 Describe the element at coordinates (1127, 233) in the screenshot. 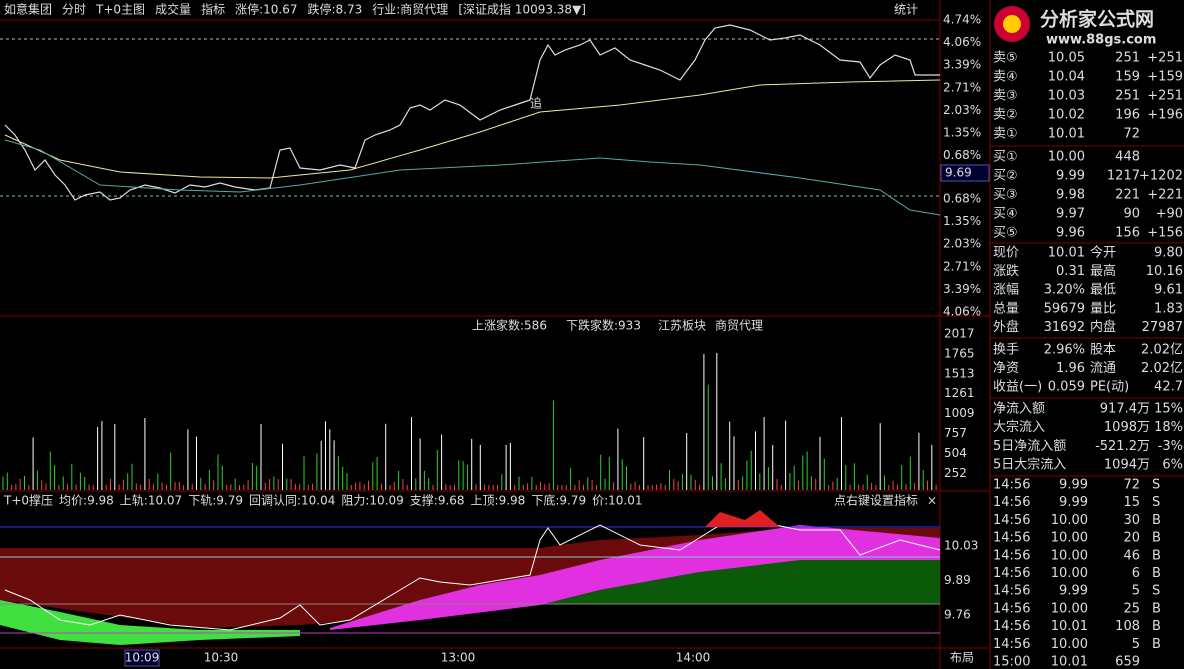

I see `label: 156` at that location.